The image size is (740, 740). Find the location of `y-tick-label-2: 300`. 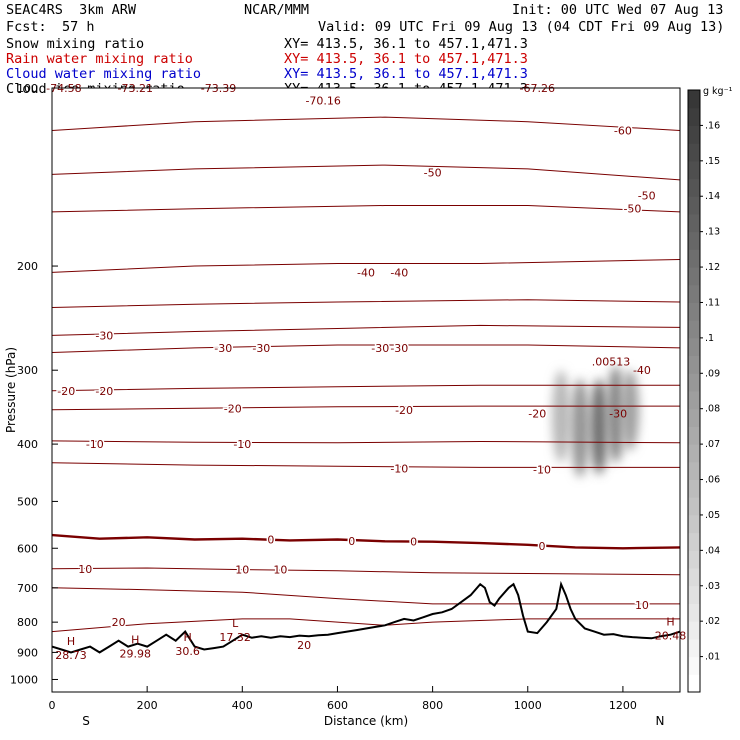

y-tick-label-2: 300 is located at coordinates (27, 370).